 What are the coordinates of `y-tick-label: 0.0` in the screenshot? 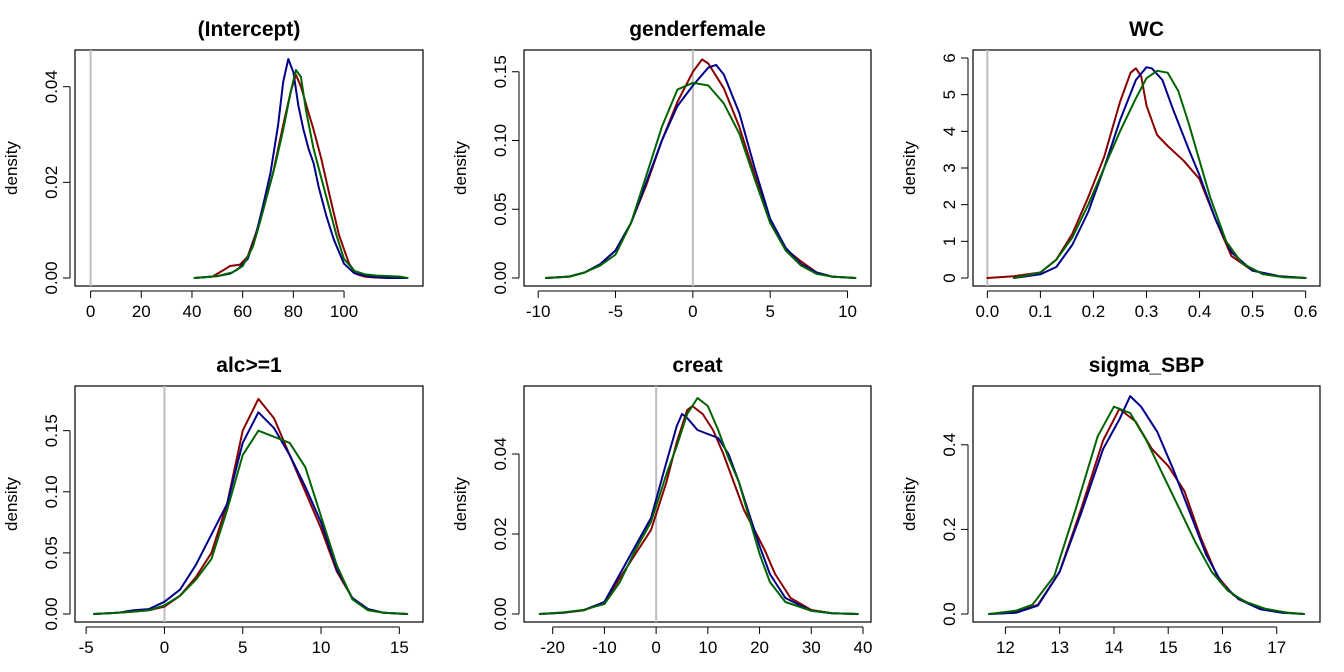 It's located at (949, 614).